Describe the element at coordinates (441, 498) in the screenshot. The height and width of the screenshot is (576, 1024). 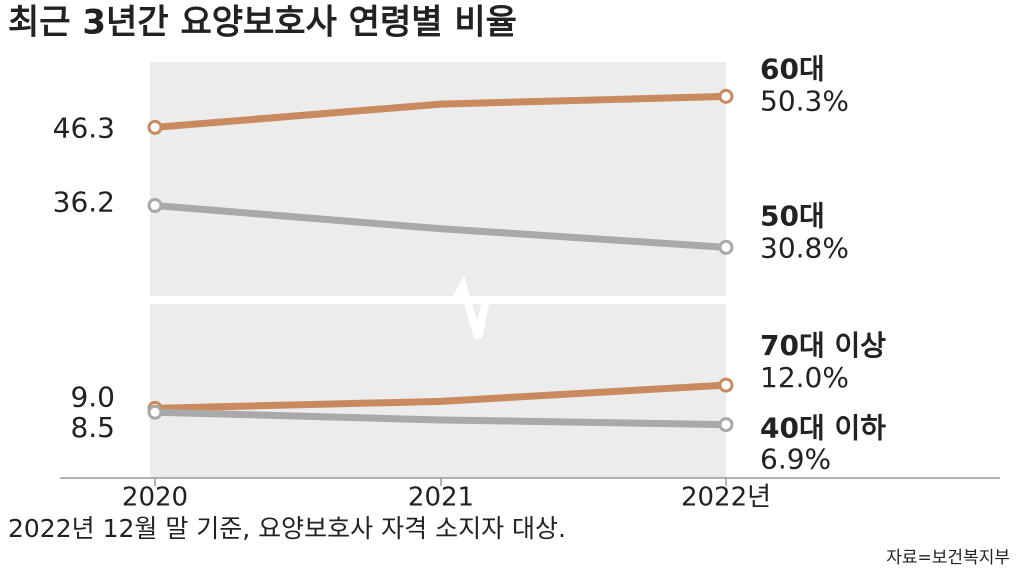
I see `x-tick-label: 2021` at that location.